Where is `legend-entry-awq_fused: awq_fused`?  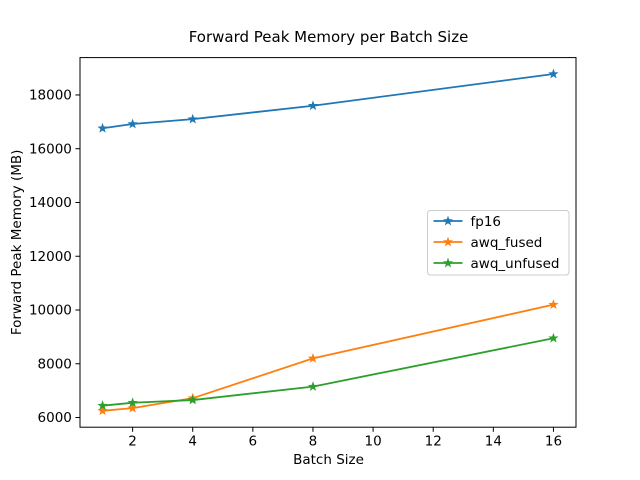
legend-entry-awq_fused: awq_fused is located at coordinates (488, 243).